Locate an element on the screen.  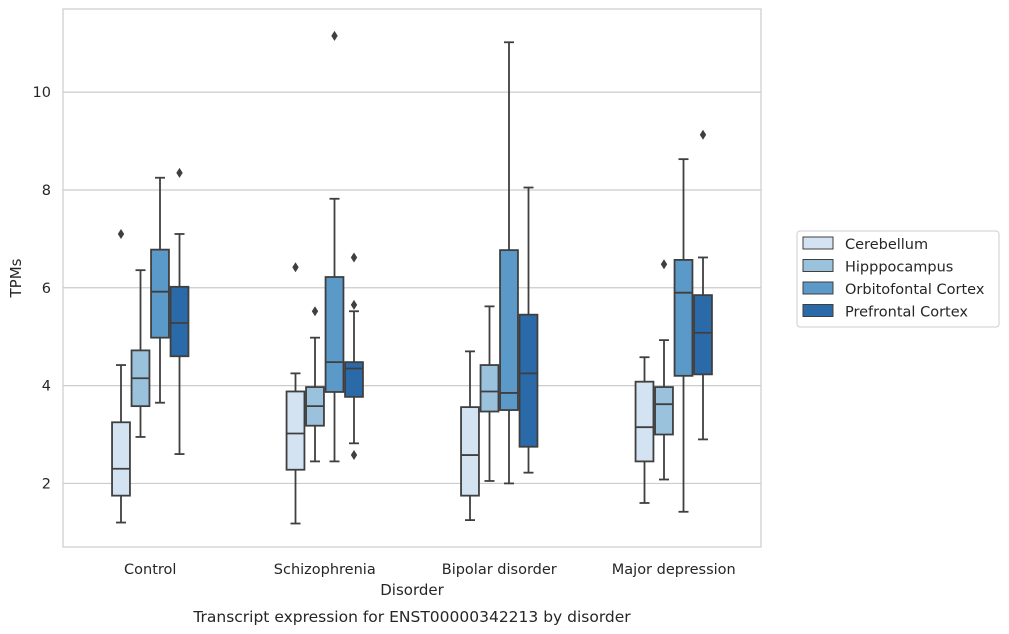
y-tick-label: 2 is located at coordinates (46, 484).